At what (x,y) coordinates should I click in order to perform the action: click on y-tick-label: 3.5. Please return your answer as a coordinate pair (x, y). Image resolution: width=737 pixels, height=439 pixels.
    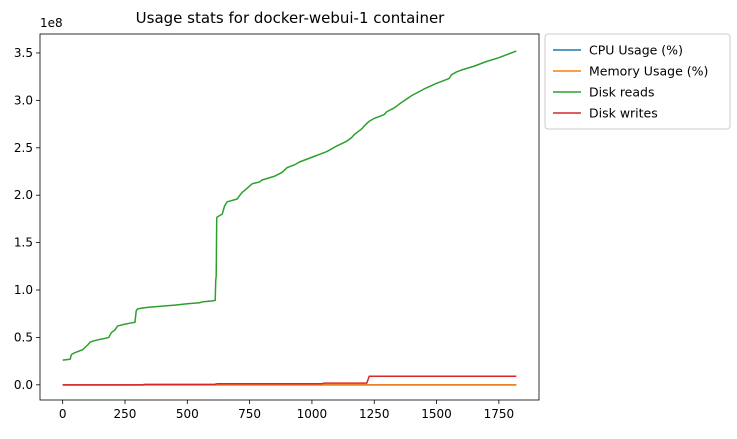
    Looking at the image, I should click on (23, 53).